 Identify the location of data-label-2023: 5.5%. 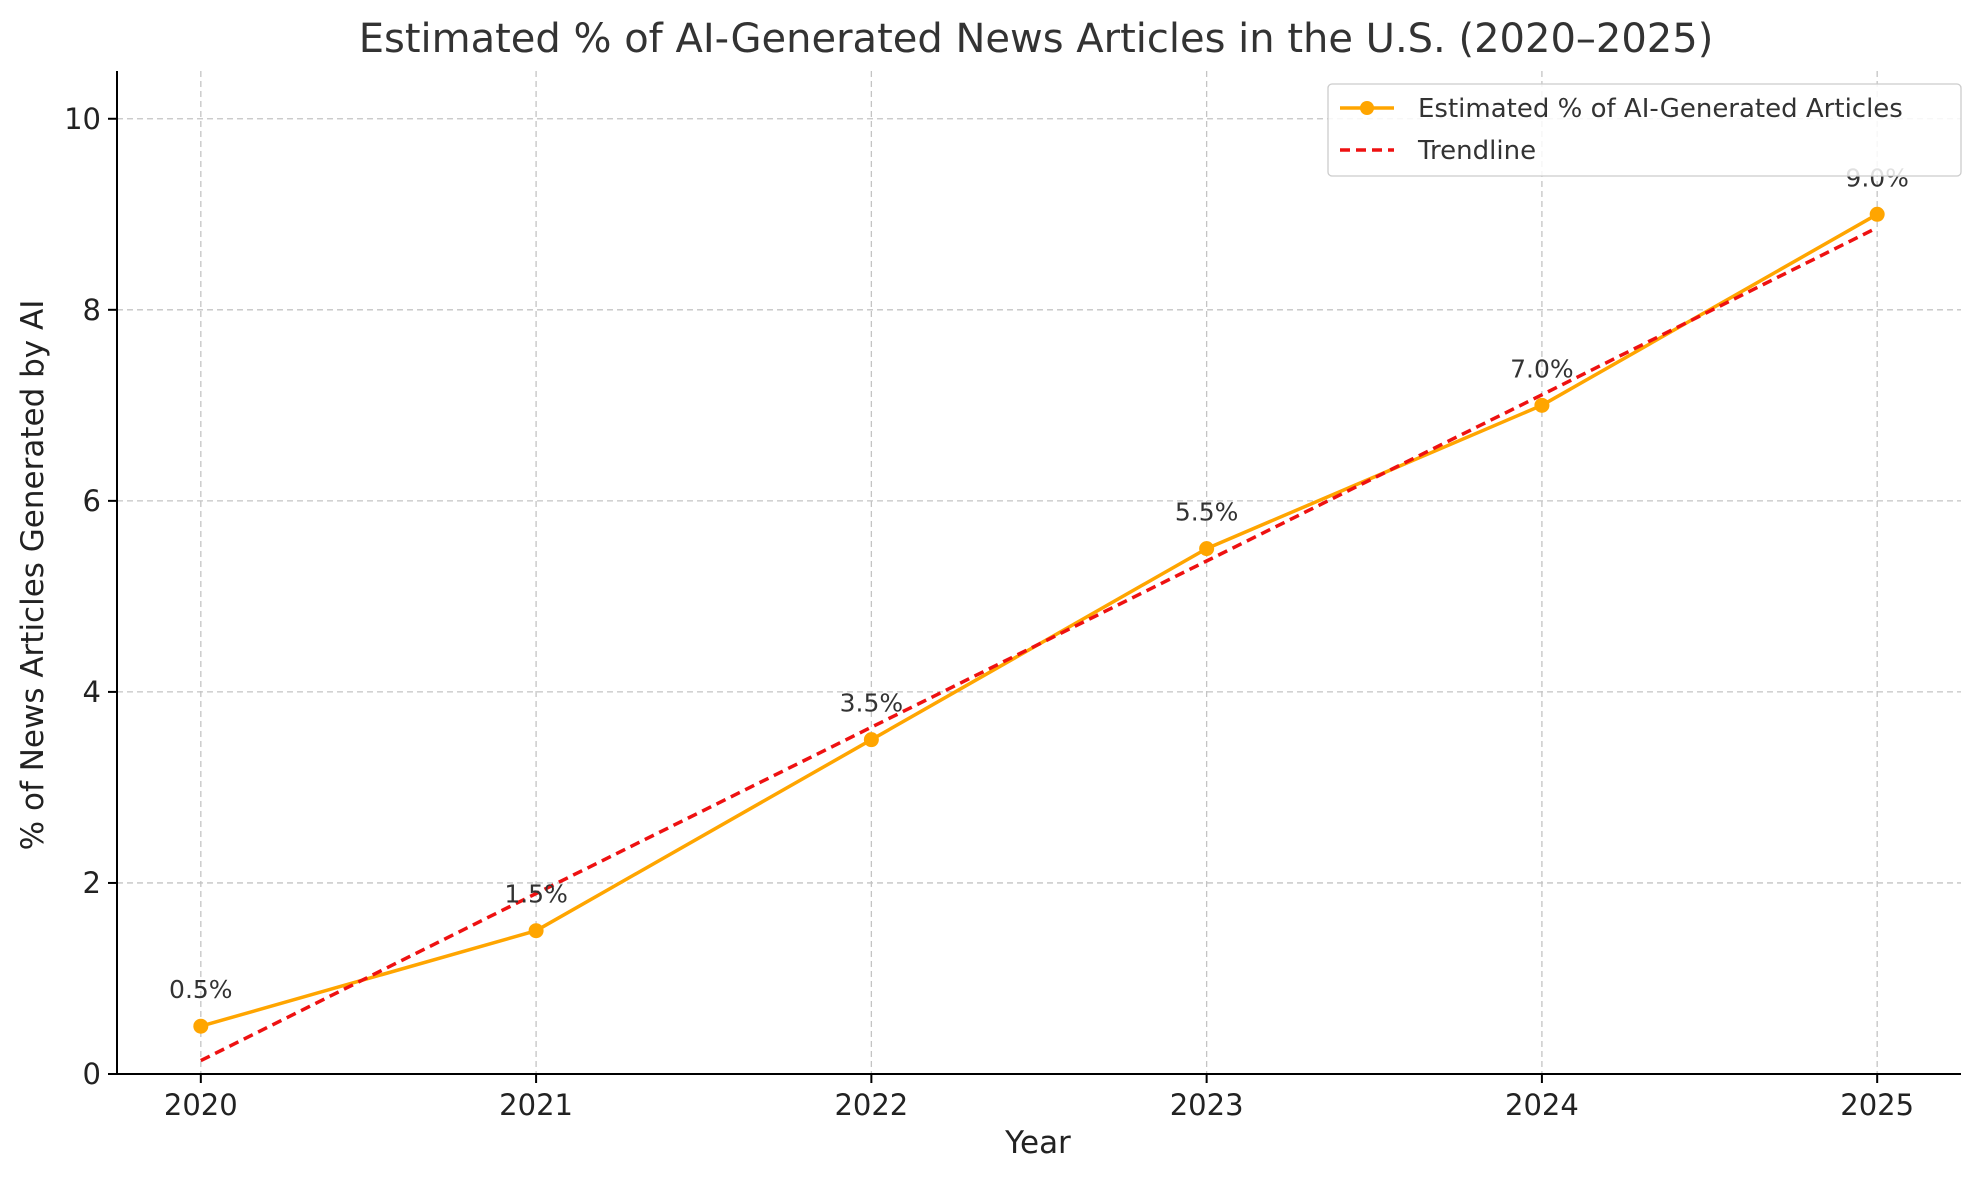
(1207, 512).